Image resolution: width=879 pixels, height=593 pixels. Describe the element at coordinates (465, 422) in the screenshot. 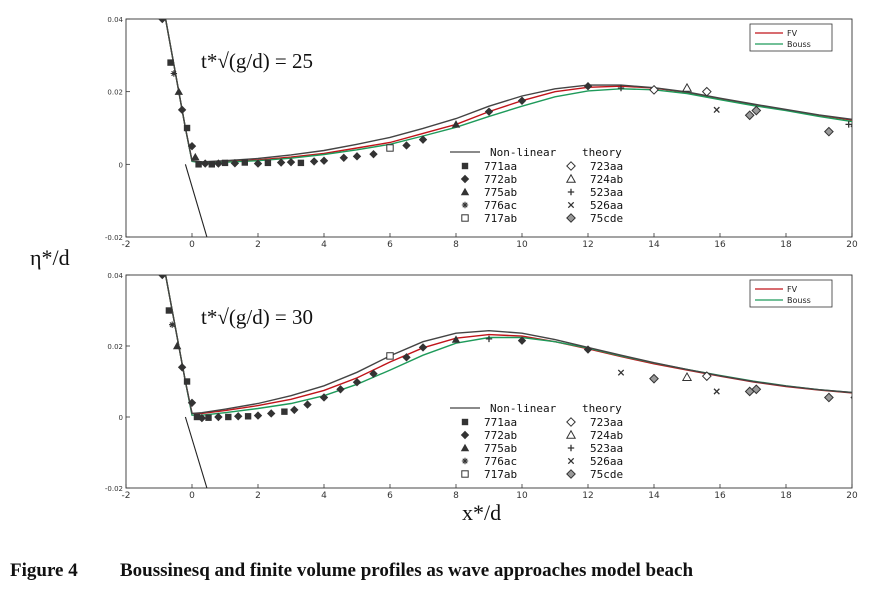

I see `legend-marker-square` at that location.